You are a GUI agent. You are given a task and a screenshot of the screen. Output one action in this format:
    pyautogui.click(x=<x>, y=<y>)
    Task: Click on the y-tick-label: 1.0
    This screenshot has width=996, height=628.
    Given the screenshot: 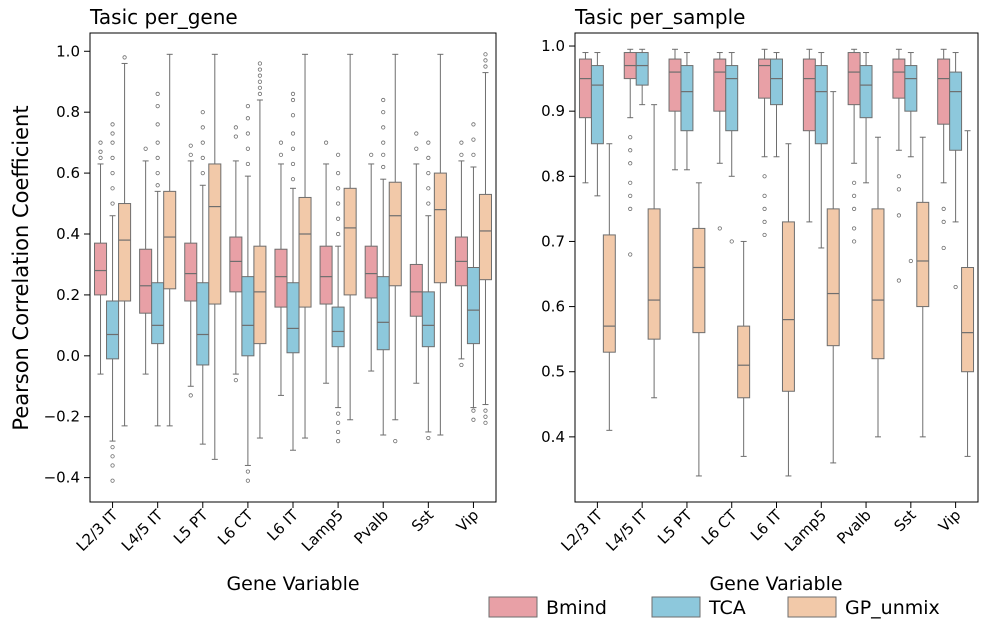 What is the action you would take?
    pyautogui.click(x=553, y=46)
    